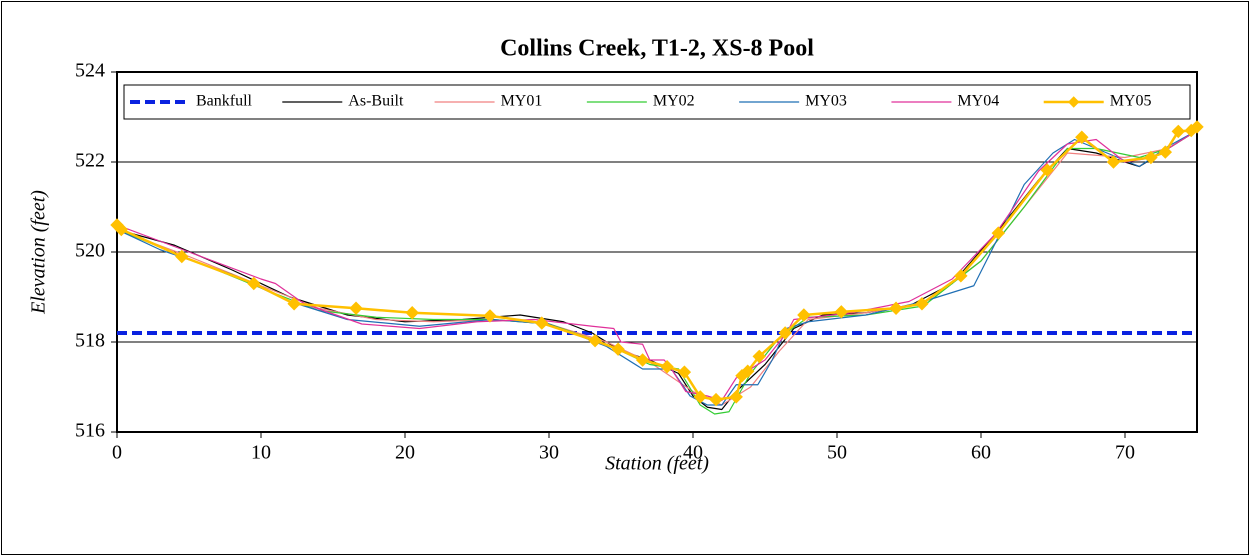 Image resolution: width=1250 pixels, height=556 pixels. I want to click on legend-label: MY03, so click(826, 101).